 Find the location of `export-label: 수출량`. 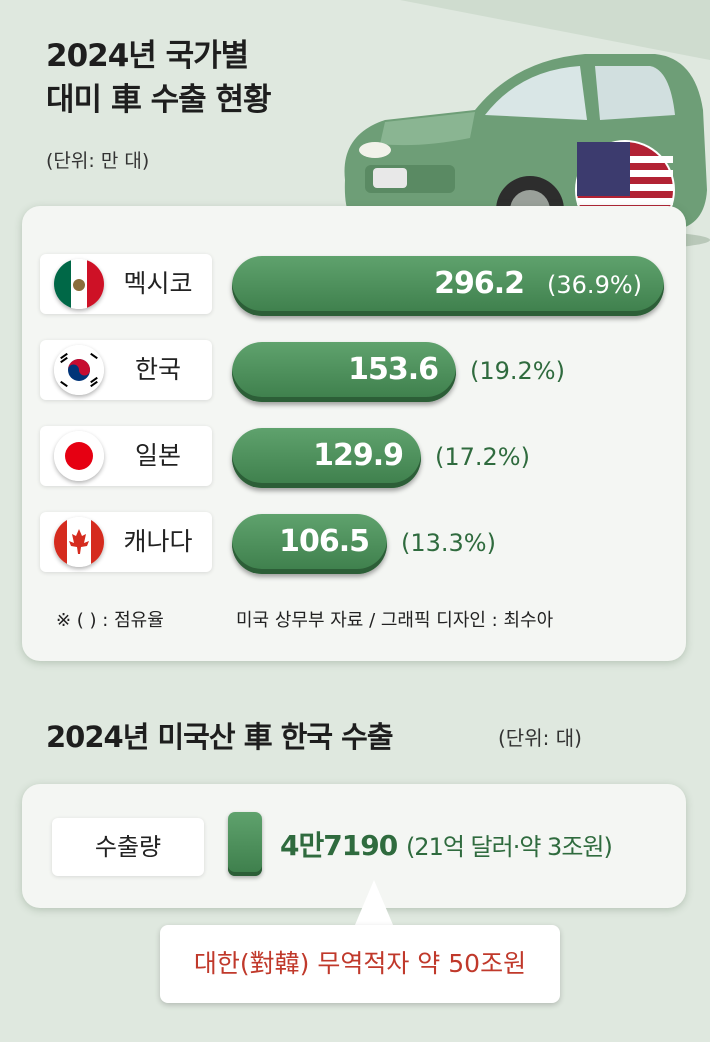

export-label: 수출량 is located at coordinates (128, 847).